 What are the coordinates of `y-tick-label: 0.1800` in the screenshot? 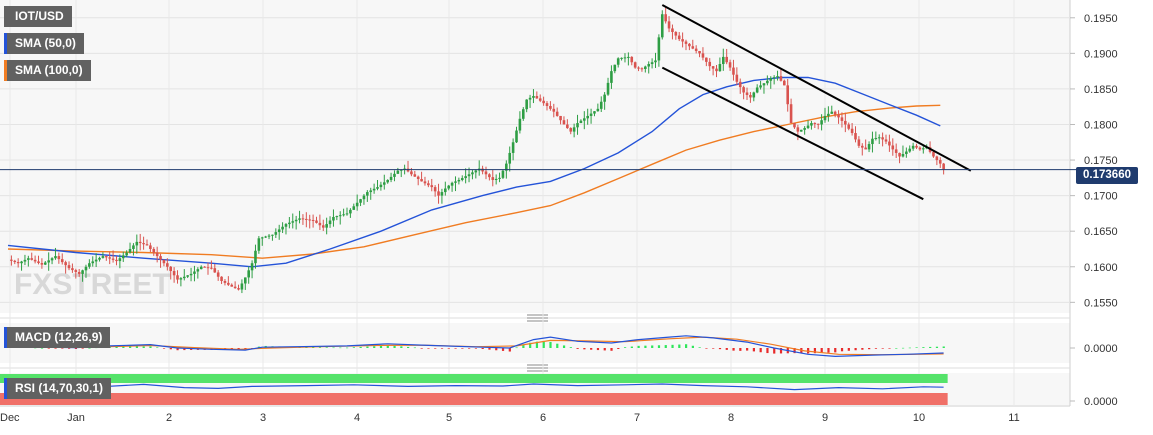 It's located at (1101, 125).